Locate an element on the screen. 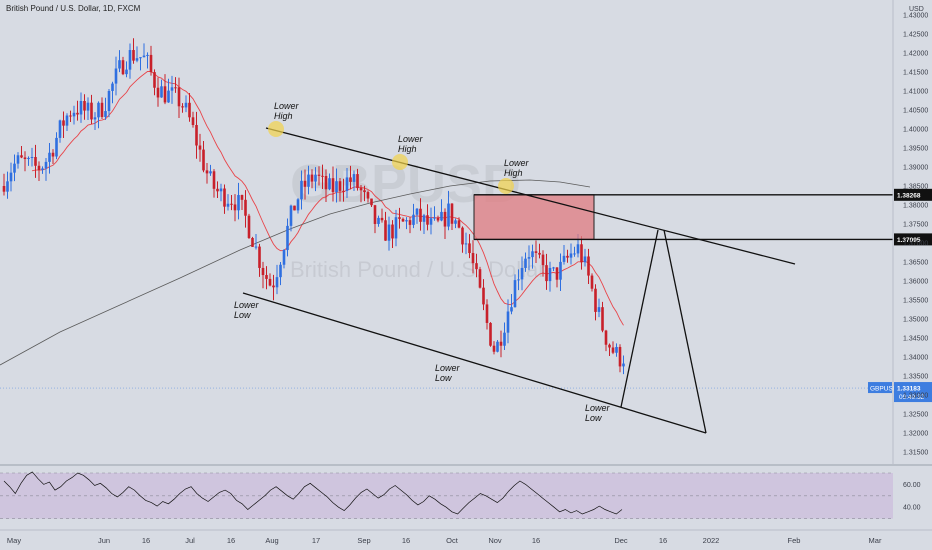  lower-channel-line is located at coordinates (474, 363).